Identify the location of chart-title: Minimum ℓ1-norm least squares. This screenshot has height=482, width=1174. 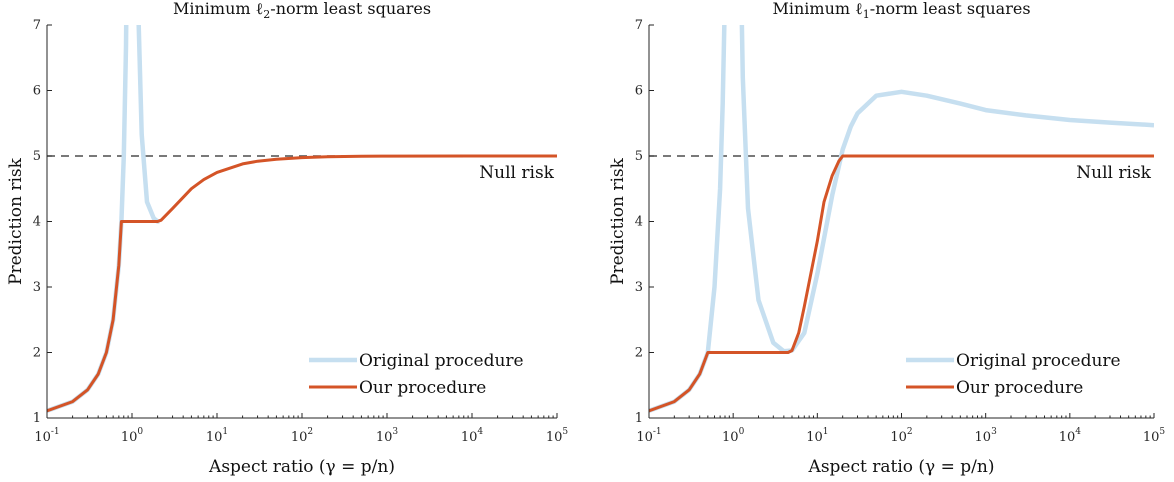
(901, 10).